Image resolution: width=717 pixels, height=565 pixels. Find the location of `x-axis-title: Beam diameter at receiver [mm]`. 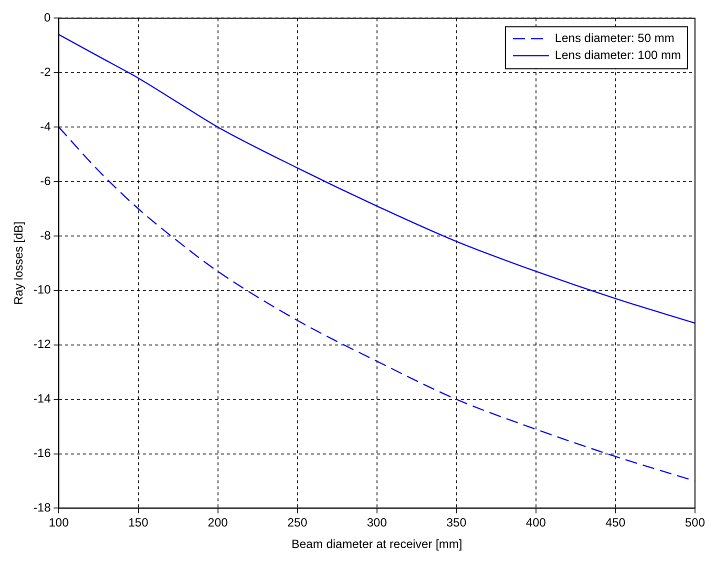

x-axis-title: Beam diameter at receiver [mm] is located at coordinates (377, 544).